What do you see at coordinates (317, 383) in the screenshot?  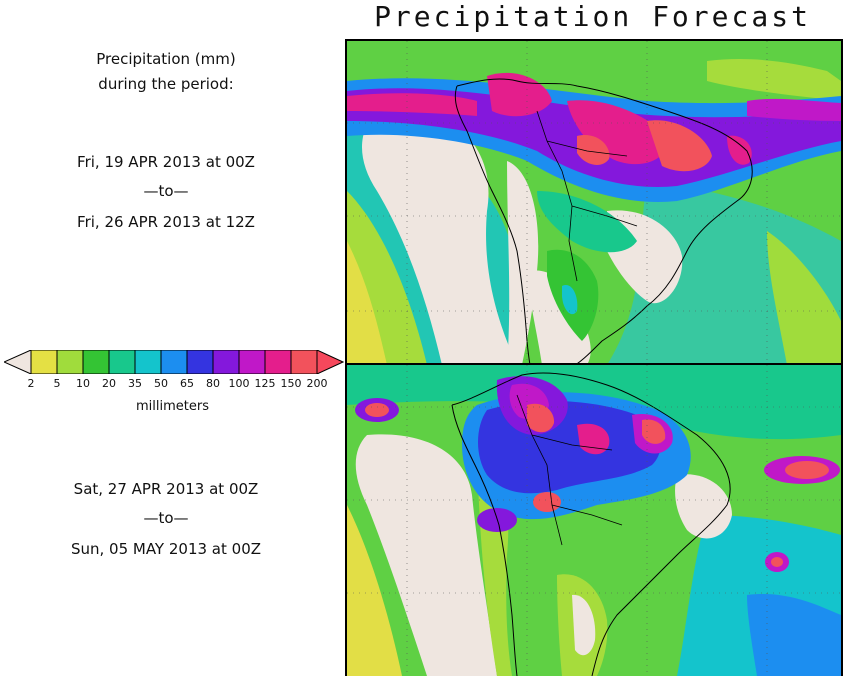 I see `legend-tick: 200` at bounding box center [317, 383].